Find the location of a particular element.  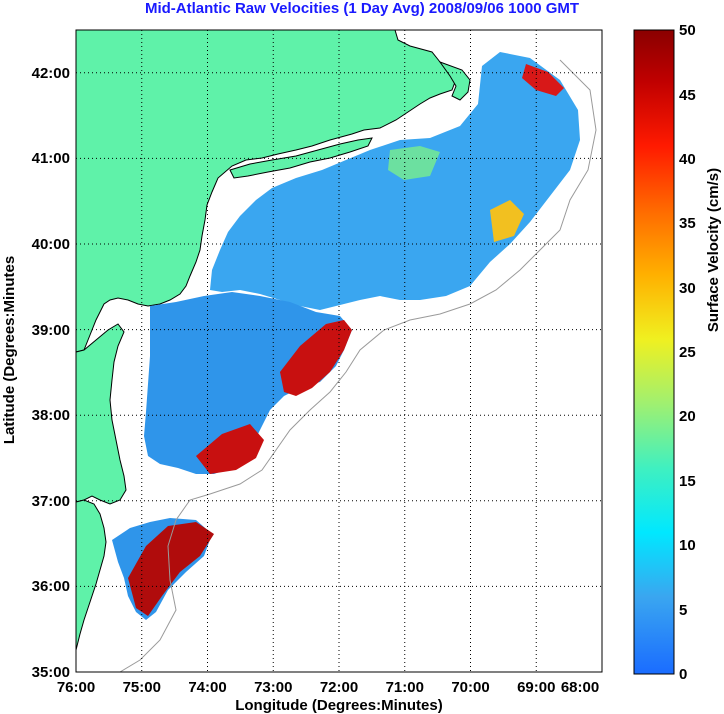

colorbar-tick: 30 is located at coordinates (687, 288).